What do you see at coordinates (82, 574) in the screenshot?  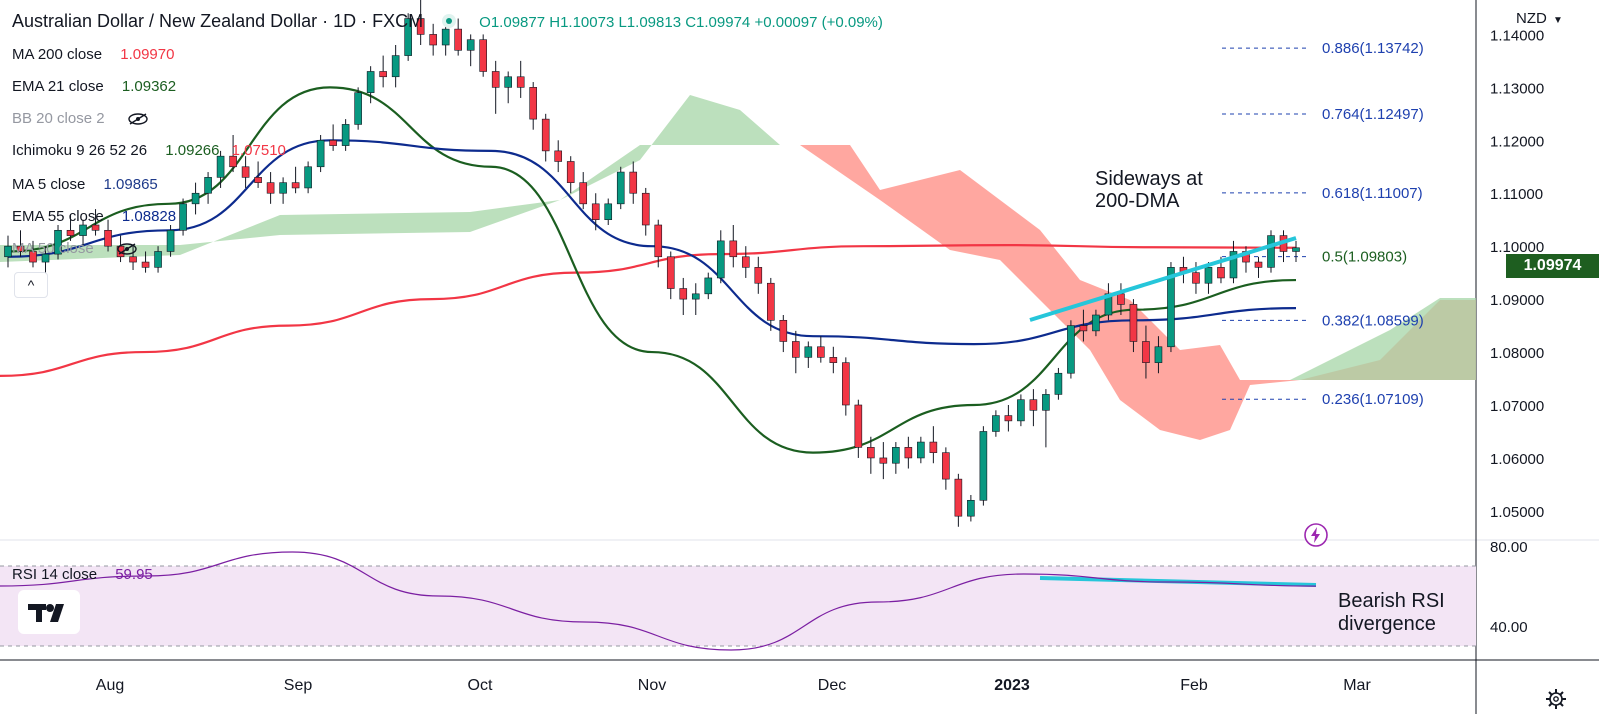 I see `legend-rsi: RSI 14 close 59.95` at bounding box center [82, 574].